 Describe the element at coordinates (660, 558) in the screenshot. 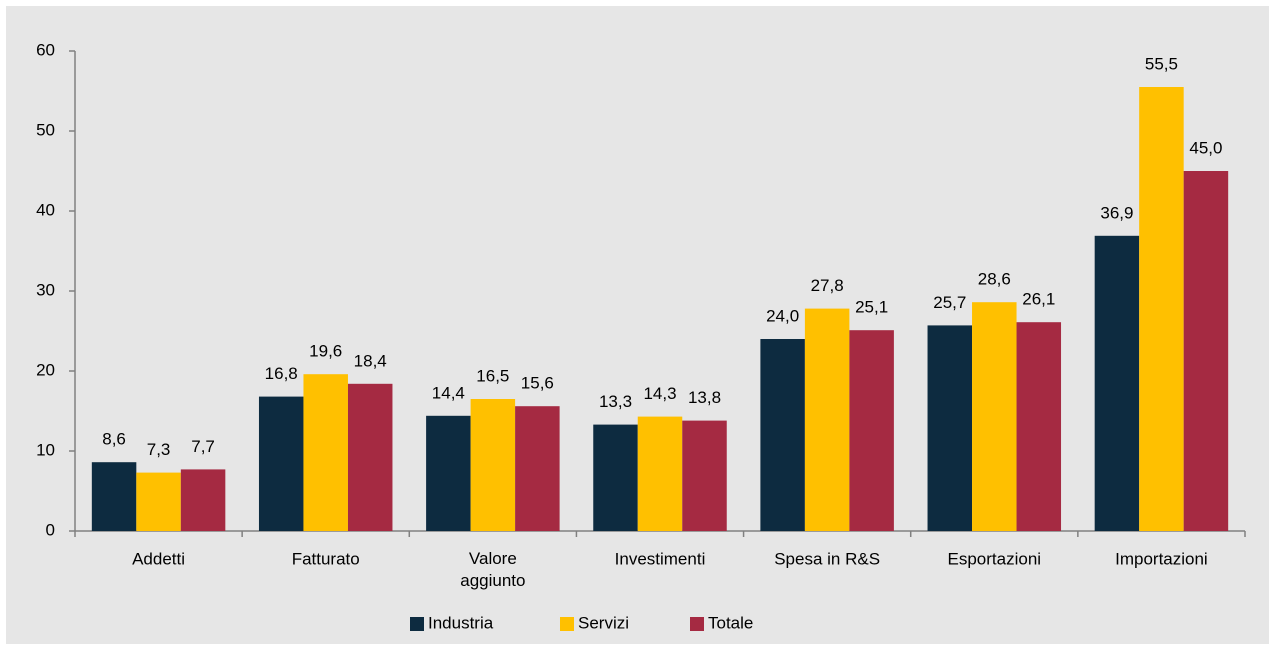

I see `x-tick-label: Investimenti` at that location.